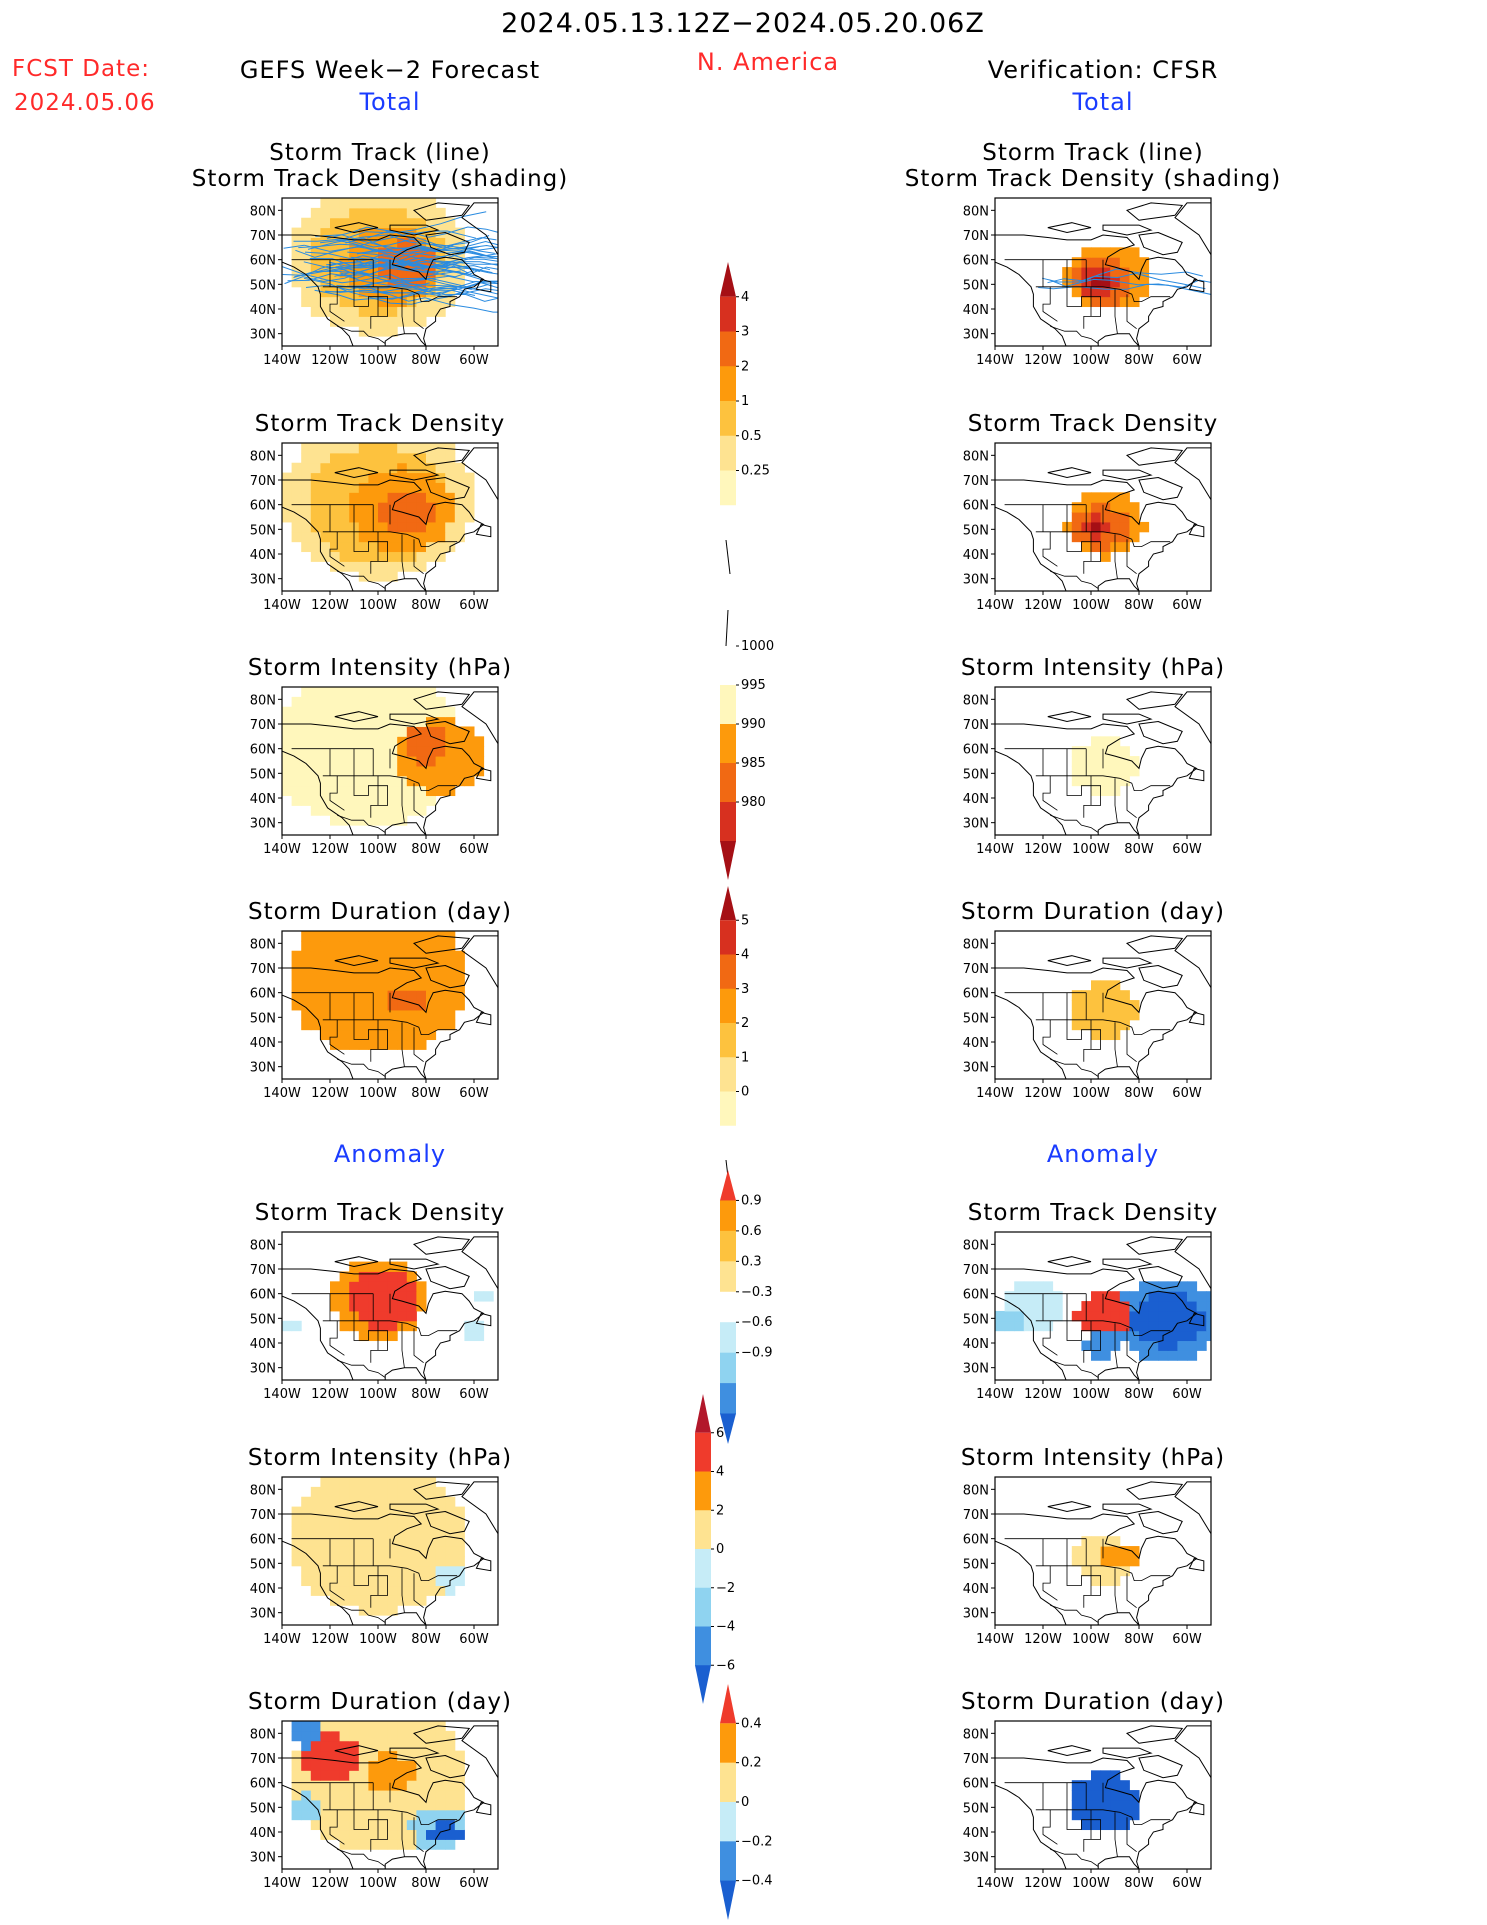 Image resolution: width=1487 pixels, height=1925 pixels. I want to click on colorbar-label: 5, so click(745, 920).